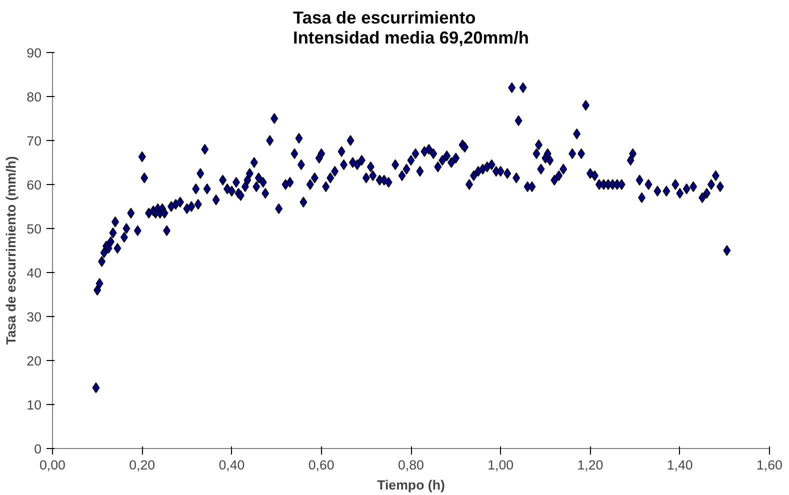 The width and height of the screenshot is (789, 495). What do you see at coordinates (231, 465) in the screenshot?
I see `x-tick-label: 0,40` at bounding box center [231, 465].